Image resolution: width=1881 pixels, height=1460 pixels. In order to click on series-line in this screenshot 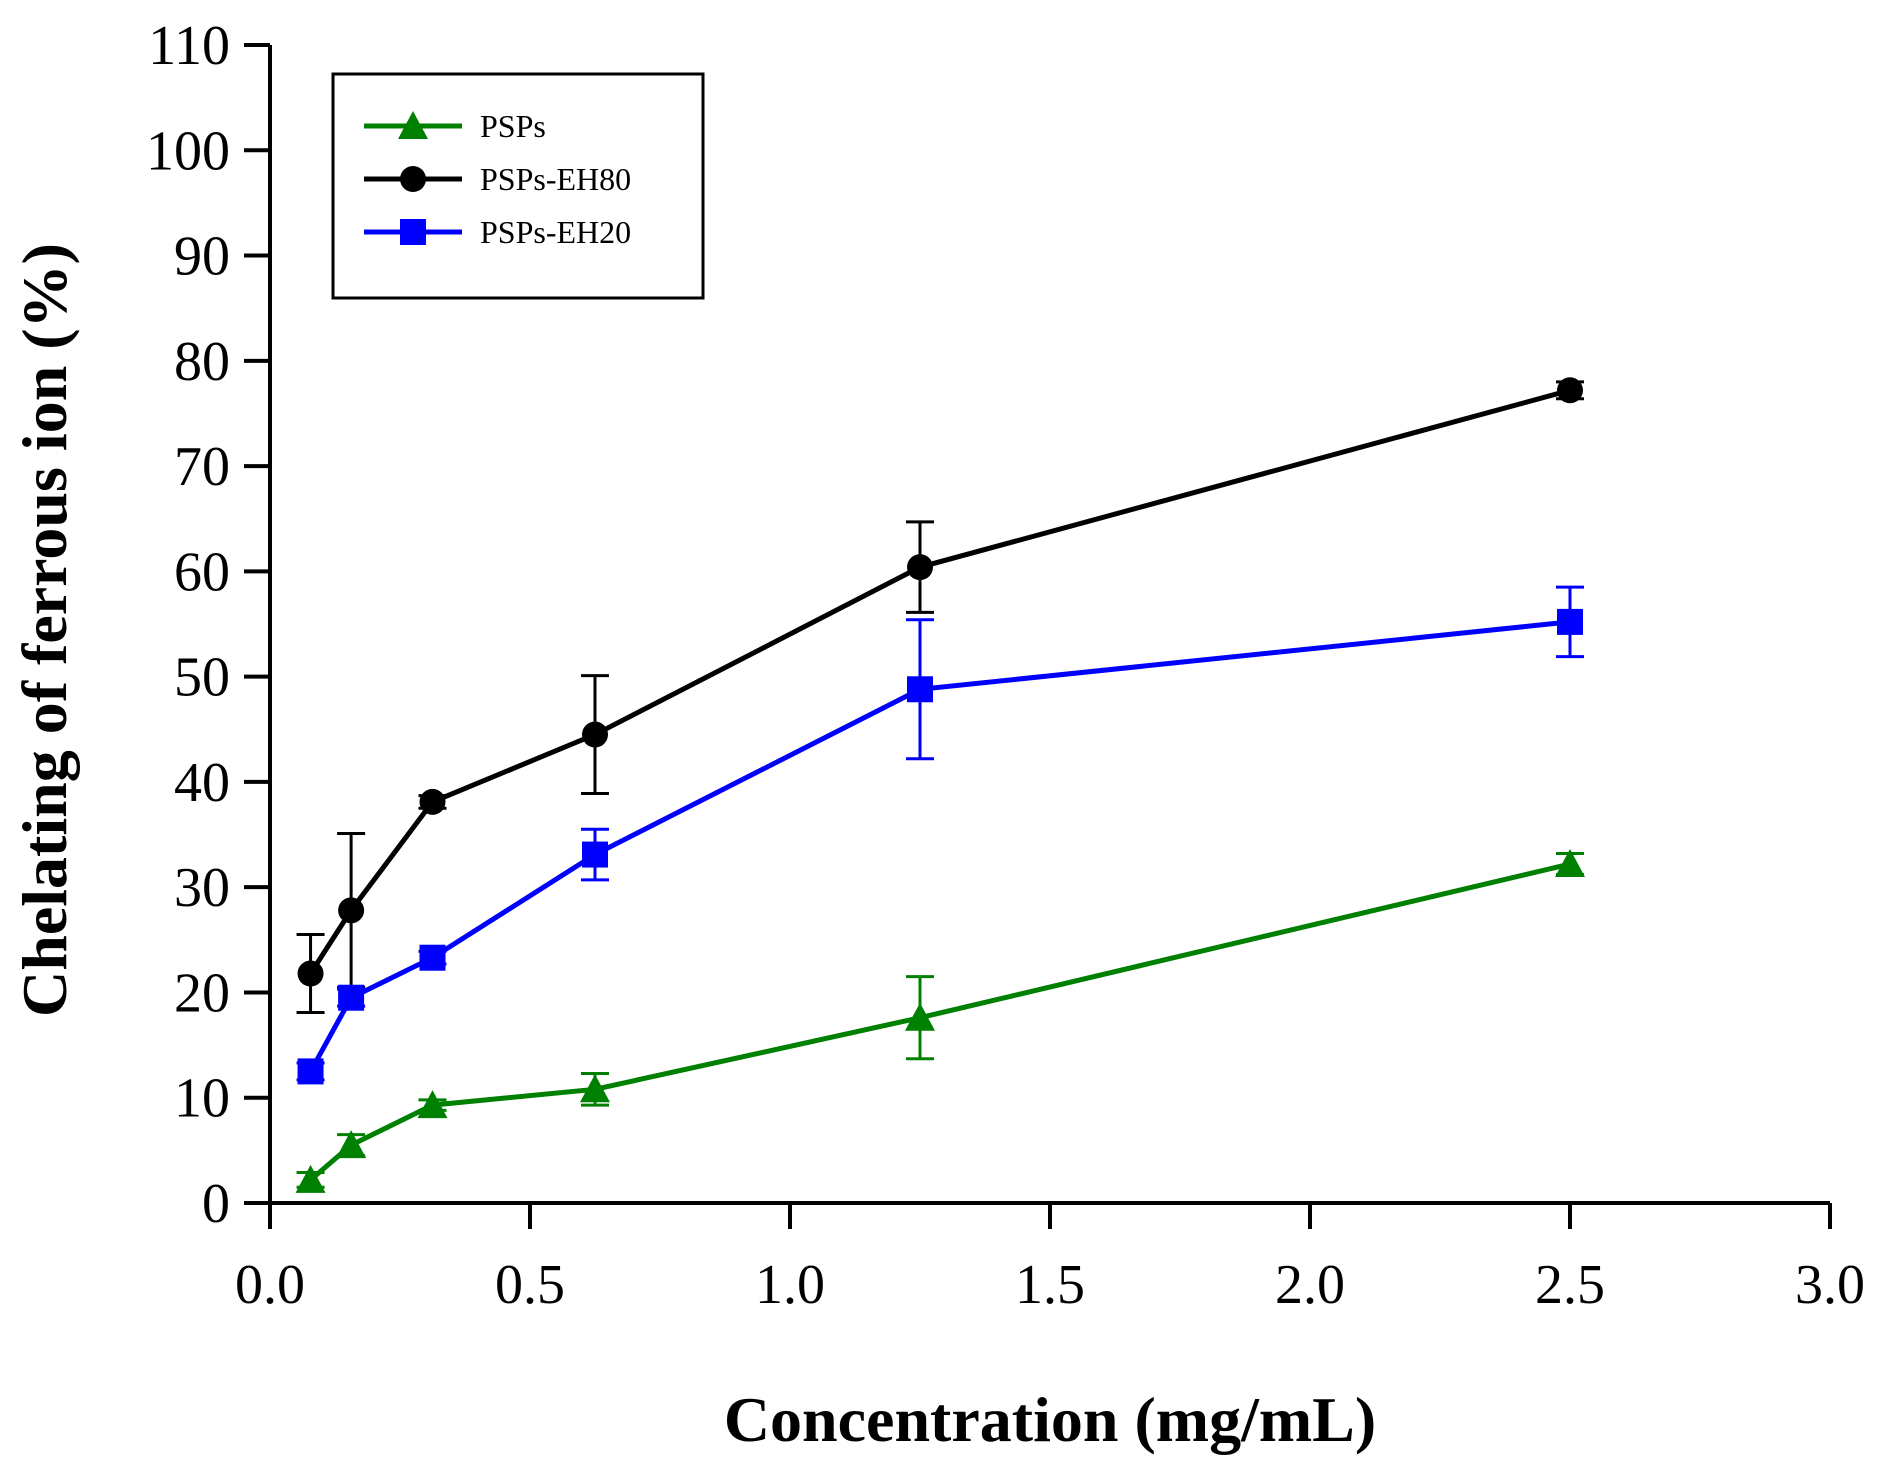, I will do `click(939, 1021)`.